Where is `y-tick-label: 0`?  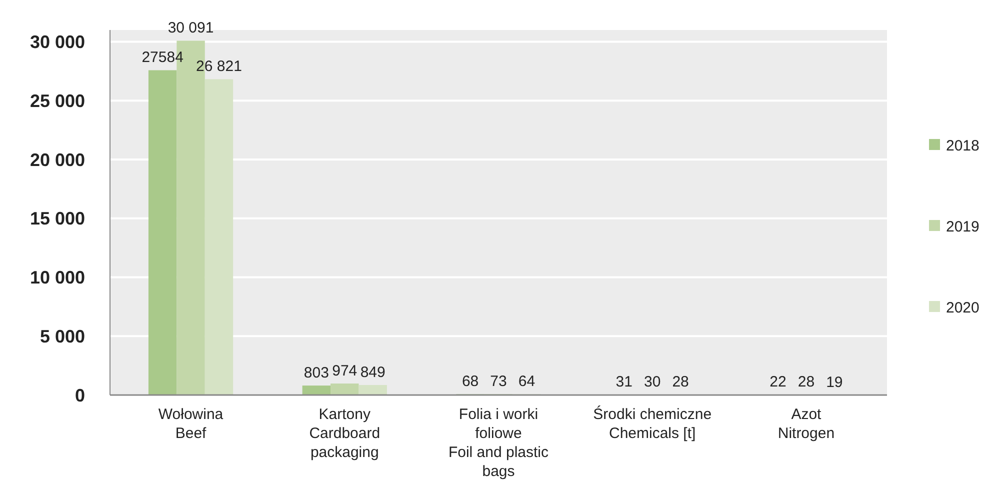
y-tick-label: 0 is located at coordinates (79, 395).